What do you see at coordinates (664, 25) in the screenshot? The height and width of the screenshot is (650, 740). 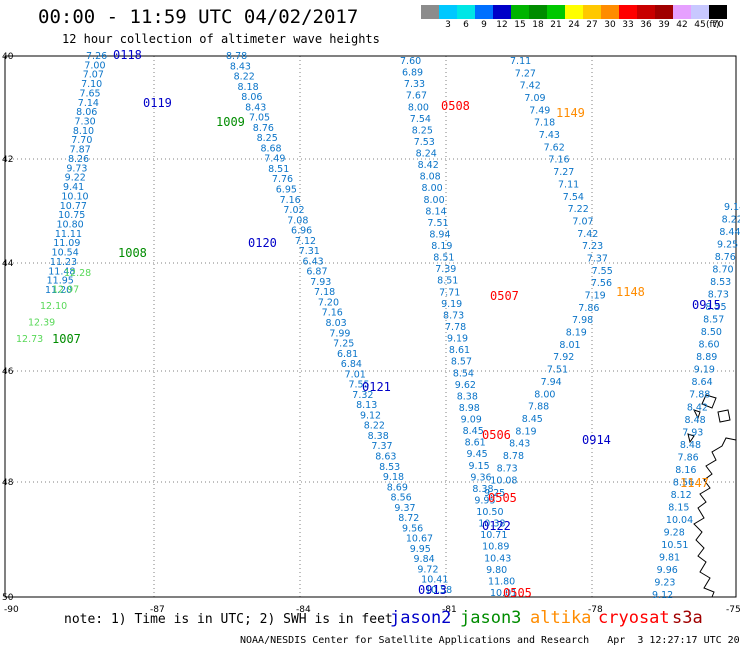 I see `colorbar-label: 39` at bounding box center [664, 25].